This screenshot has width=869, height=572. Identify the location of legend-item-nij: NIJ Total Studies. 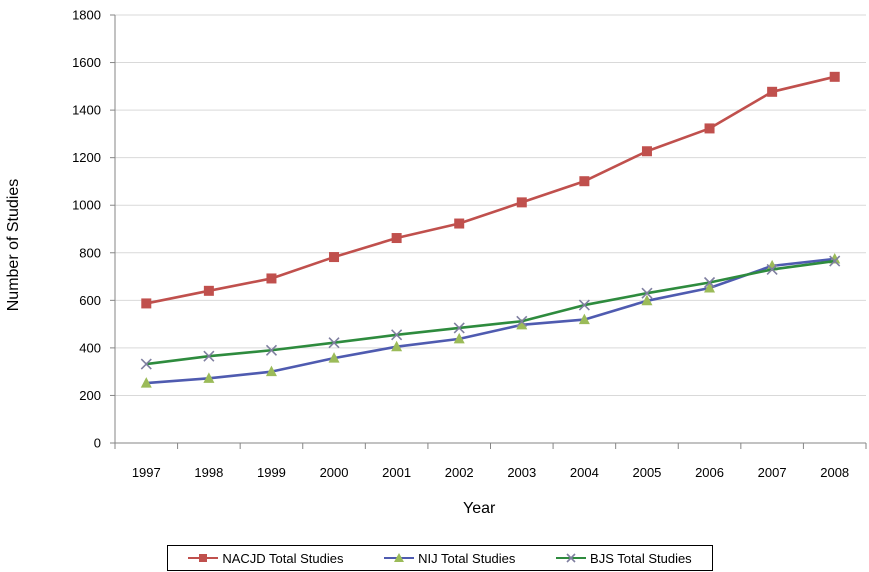
(449, 558).